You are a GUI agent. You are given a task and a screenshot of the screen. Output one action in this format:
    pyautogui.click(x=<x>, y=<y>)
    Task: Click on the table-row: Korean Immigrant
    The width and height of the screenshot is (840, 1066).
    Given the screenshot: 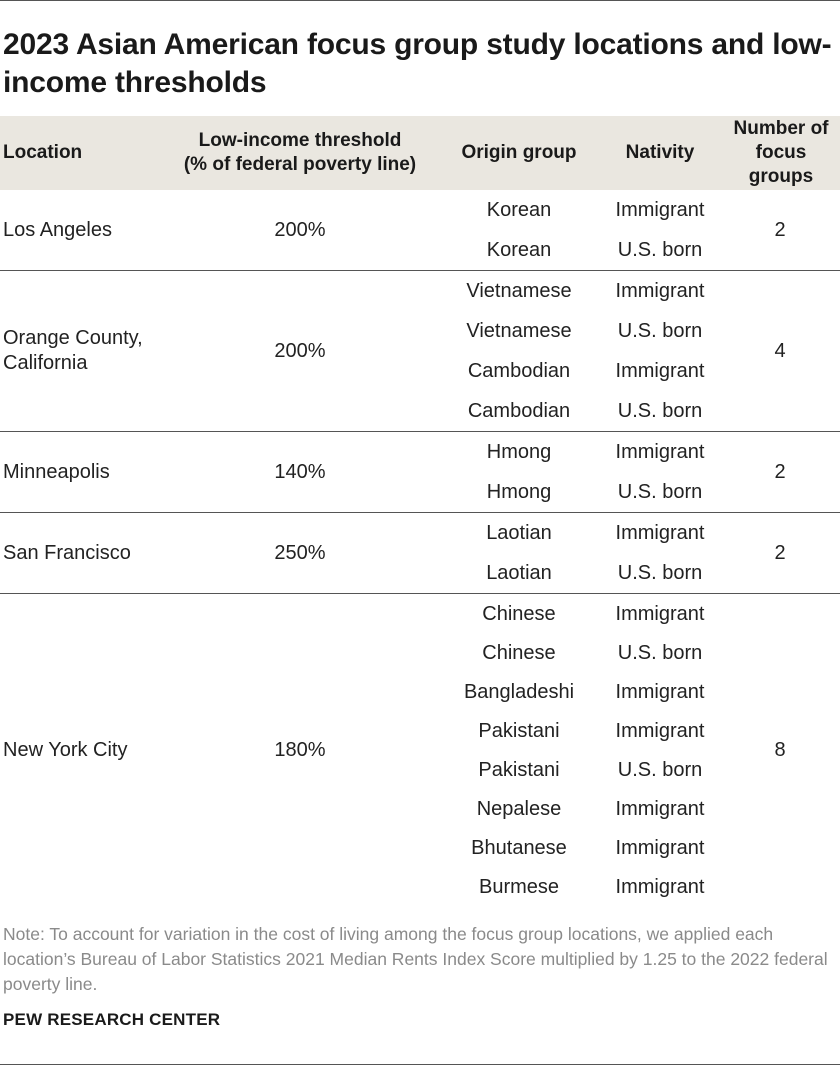 What is the action you would take?
    pyautogui.click(x=420, y=210)
    